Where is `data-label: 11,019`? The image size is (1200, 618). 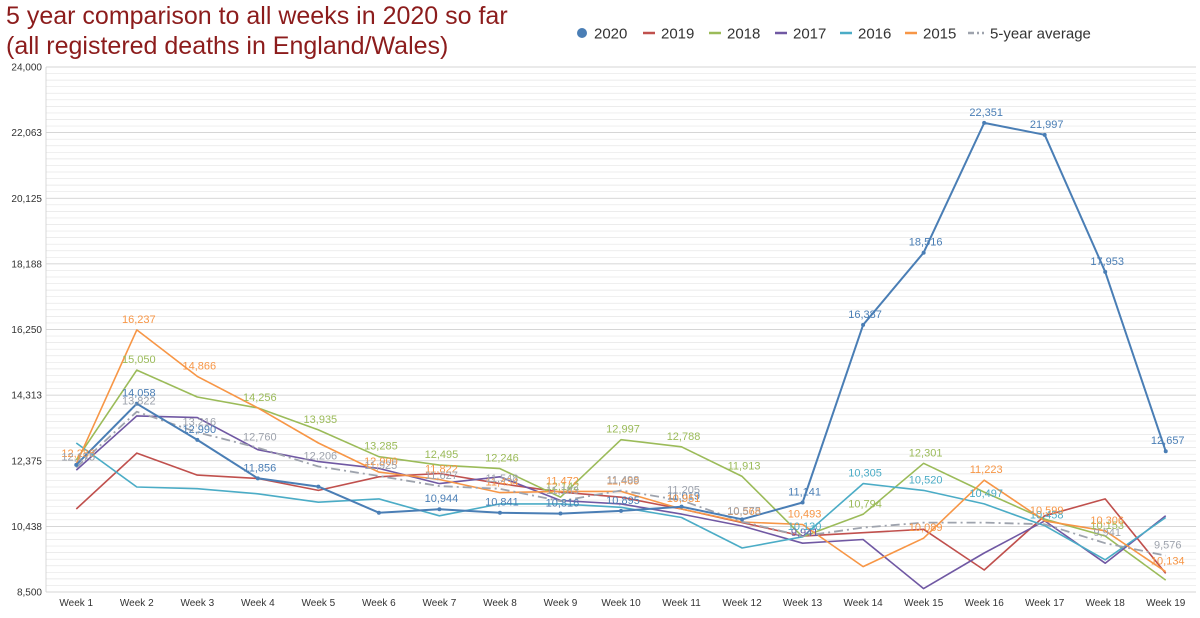 data-label: 11,019 is located at coordinates (683, 497).